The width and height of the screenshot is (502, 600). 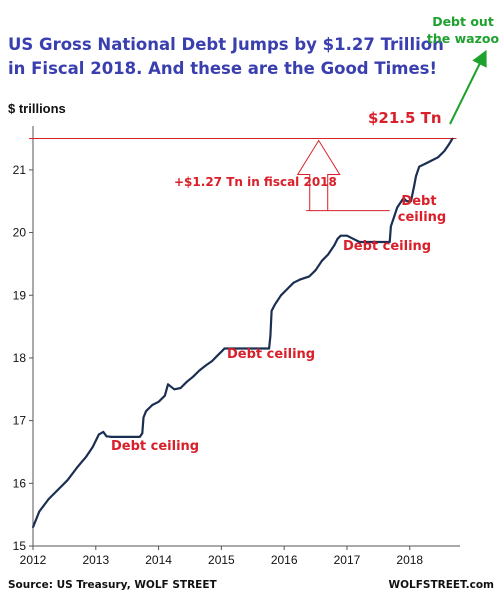 What do you see at coordinates (405, 118) in the screenshot?
I see `current-value-label: $21.5 Tn` at bounding box center [405, 118].